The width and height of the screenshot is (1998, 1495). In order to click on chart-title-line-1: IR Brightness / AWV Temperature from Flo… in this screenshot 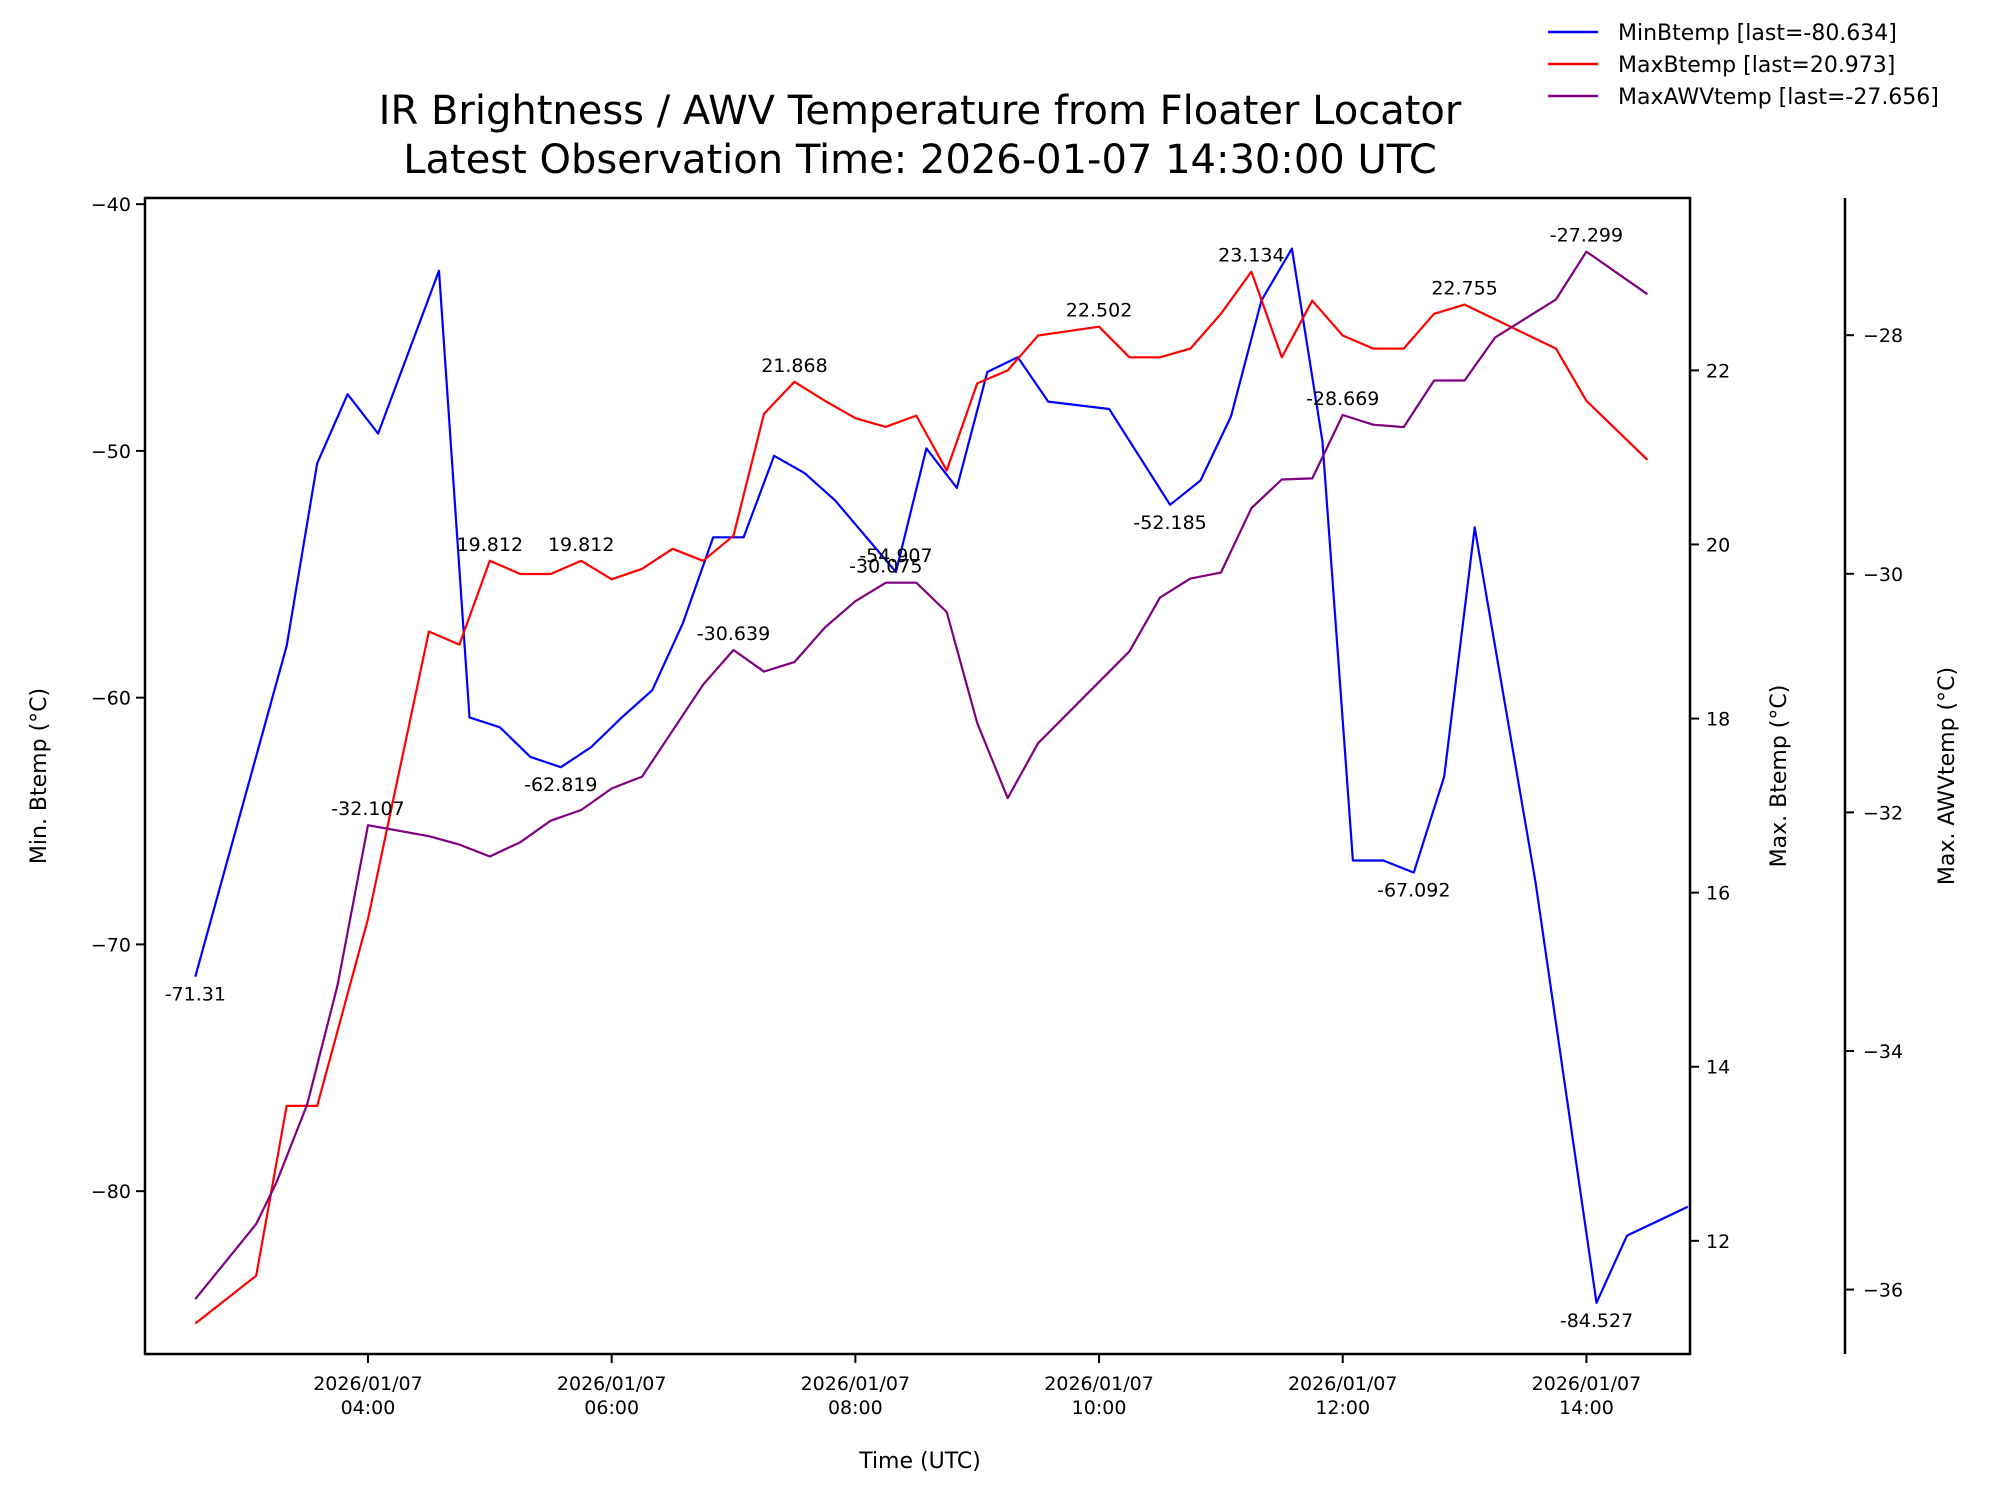, I will do `click(920, 111)`.